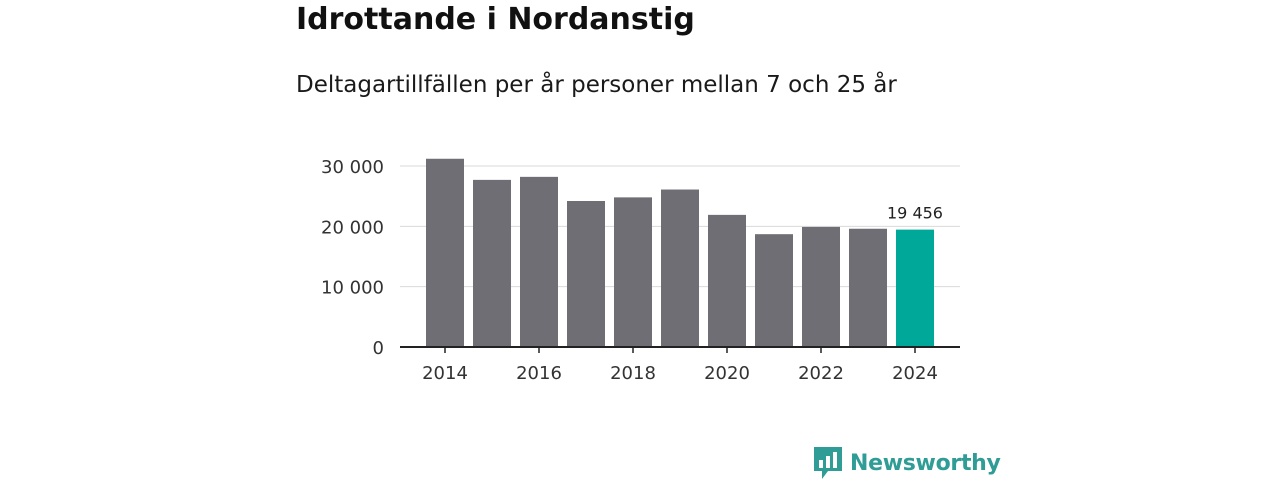 The height and width of the screenshot is (480, 1280). Describe the element at coordinates (445, 373) in the screenshot. I see `x-tick-label: 2014` at that location.